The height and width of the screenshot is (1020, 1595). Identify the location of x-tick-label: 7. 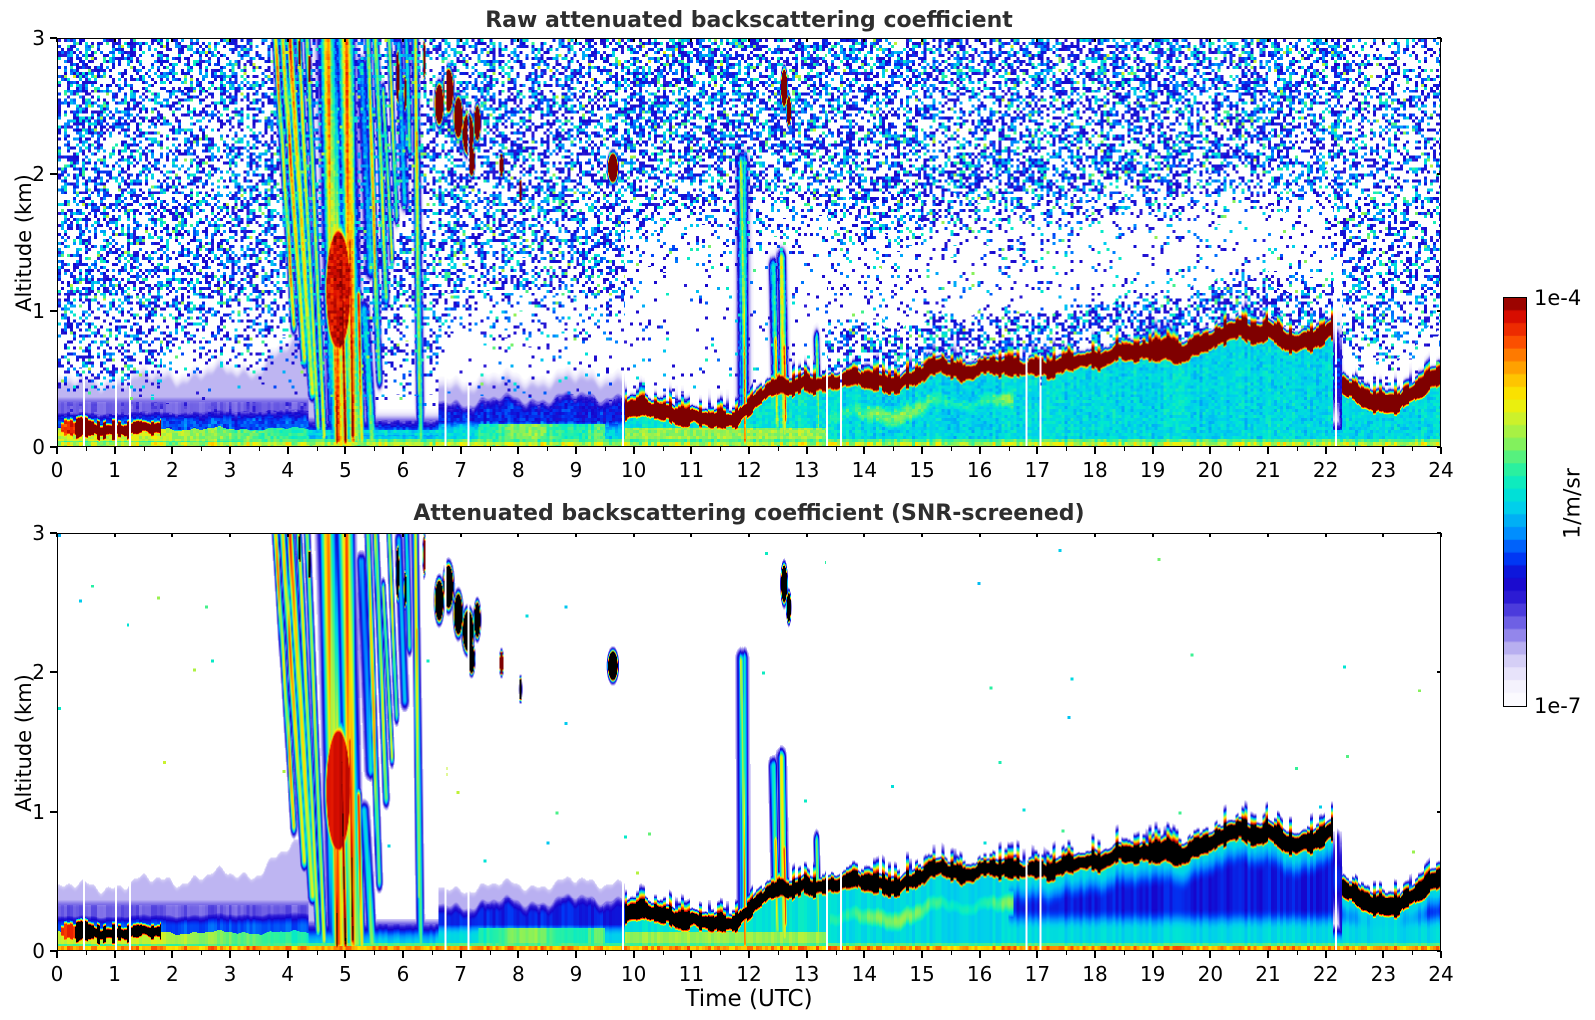
(461, 974).